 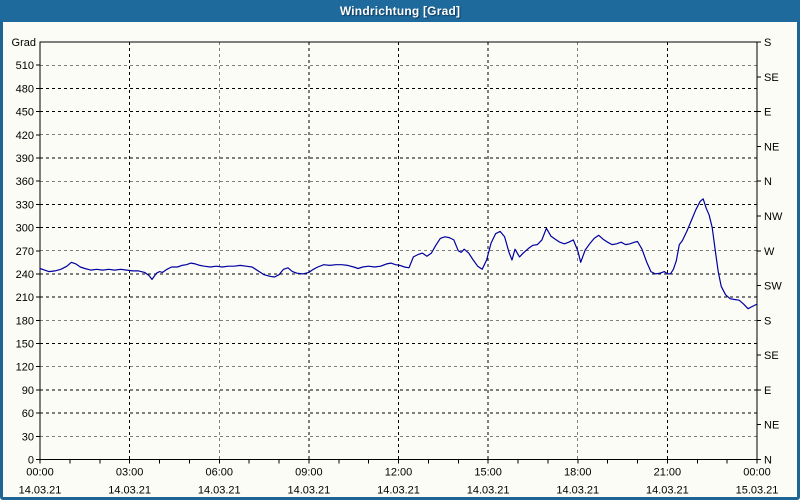 I want to click on y-left-tick-label: 180, so click(x=25, y=321).